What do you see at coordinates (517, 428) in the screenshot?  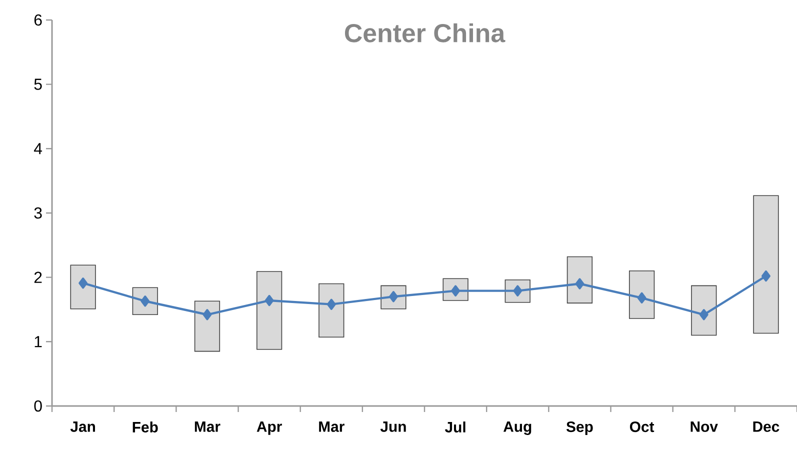 I see `x-tick-label: Aug` at bounding box center [517, 428].